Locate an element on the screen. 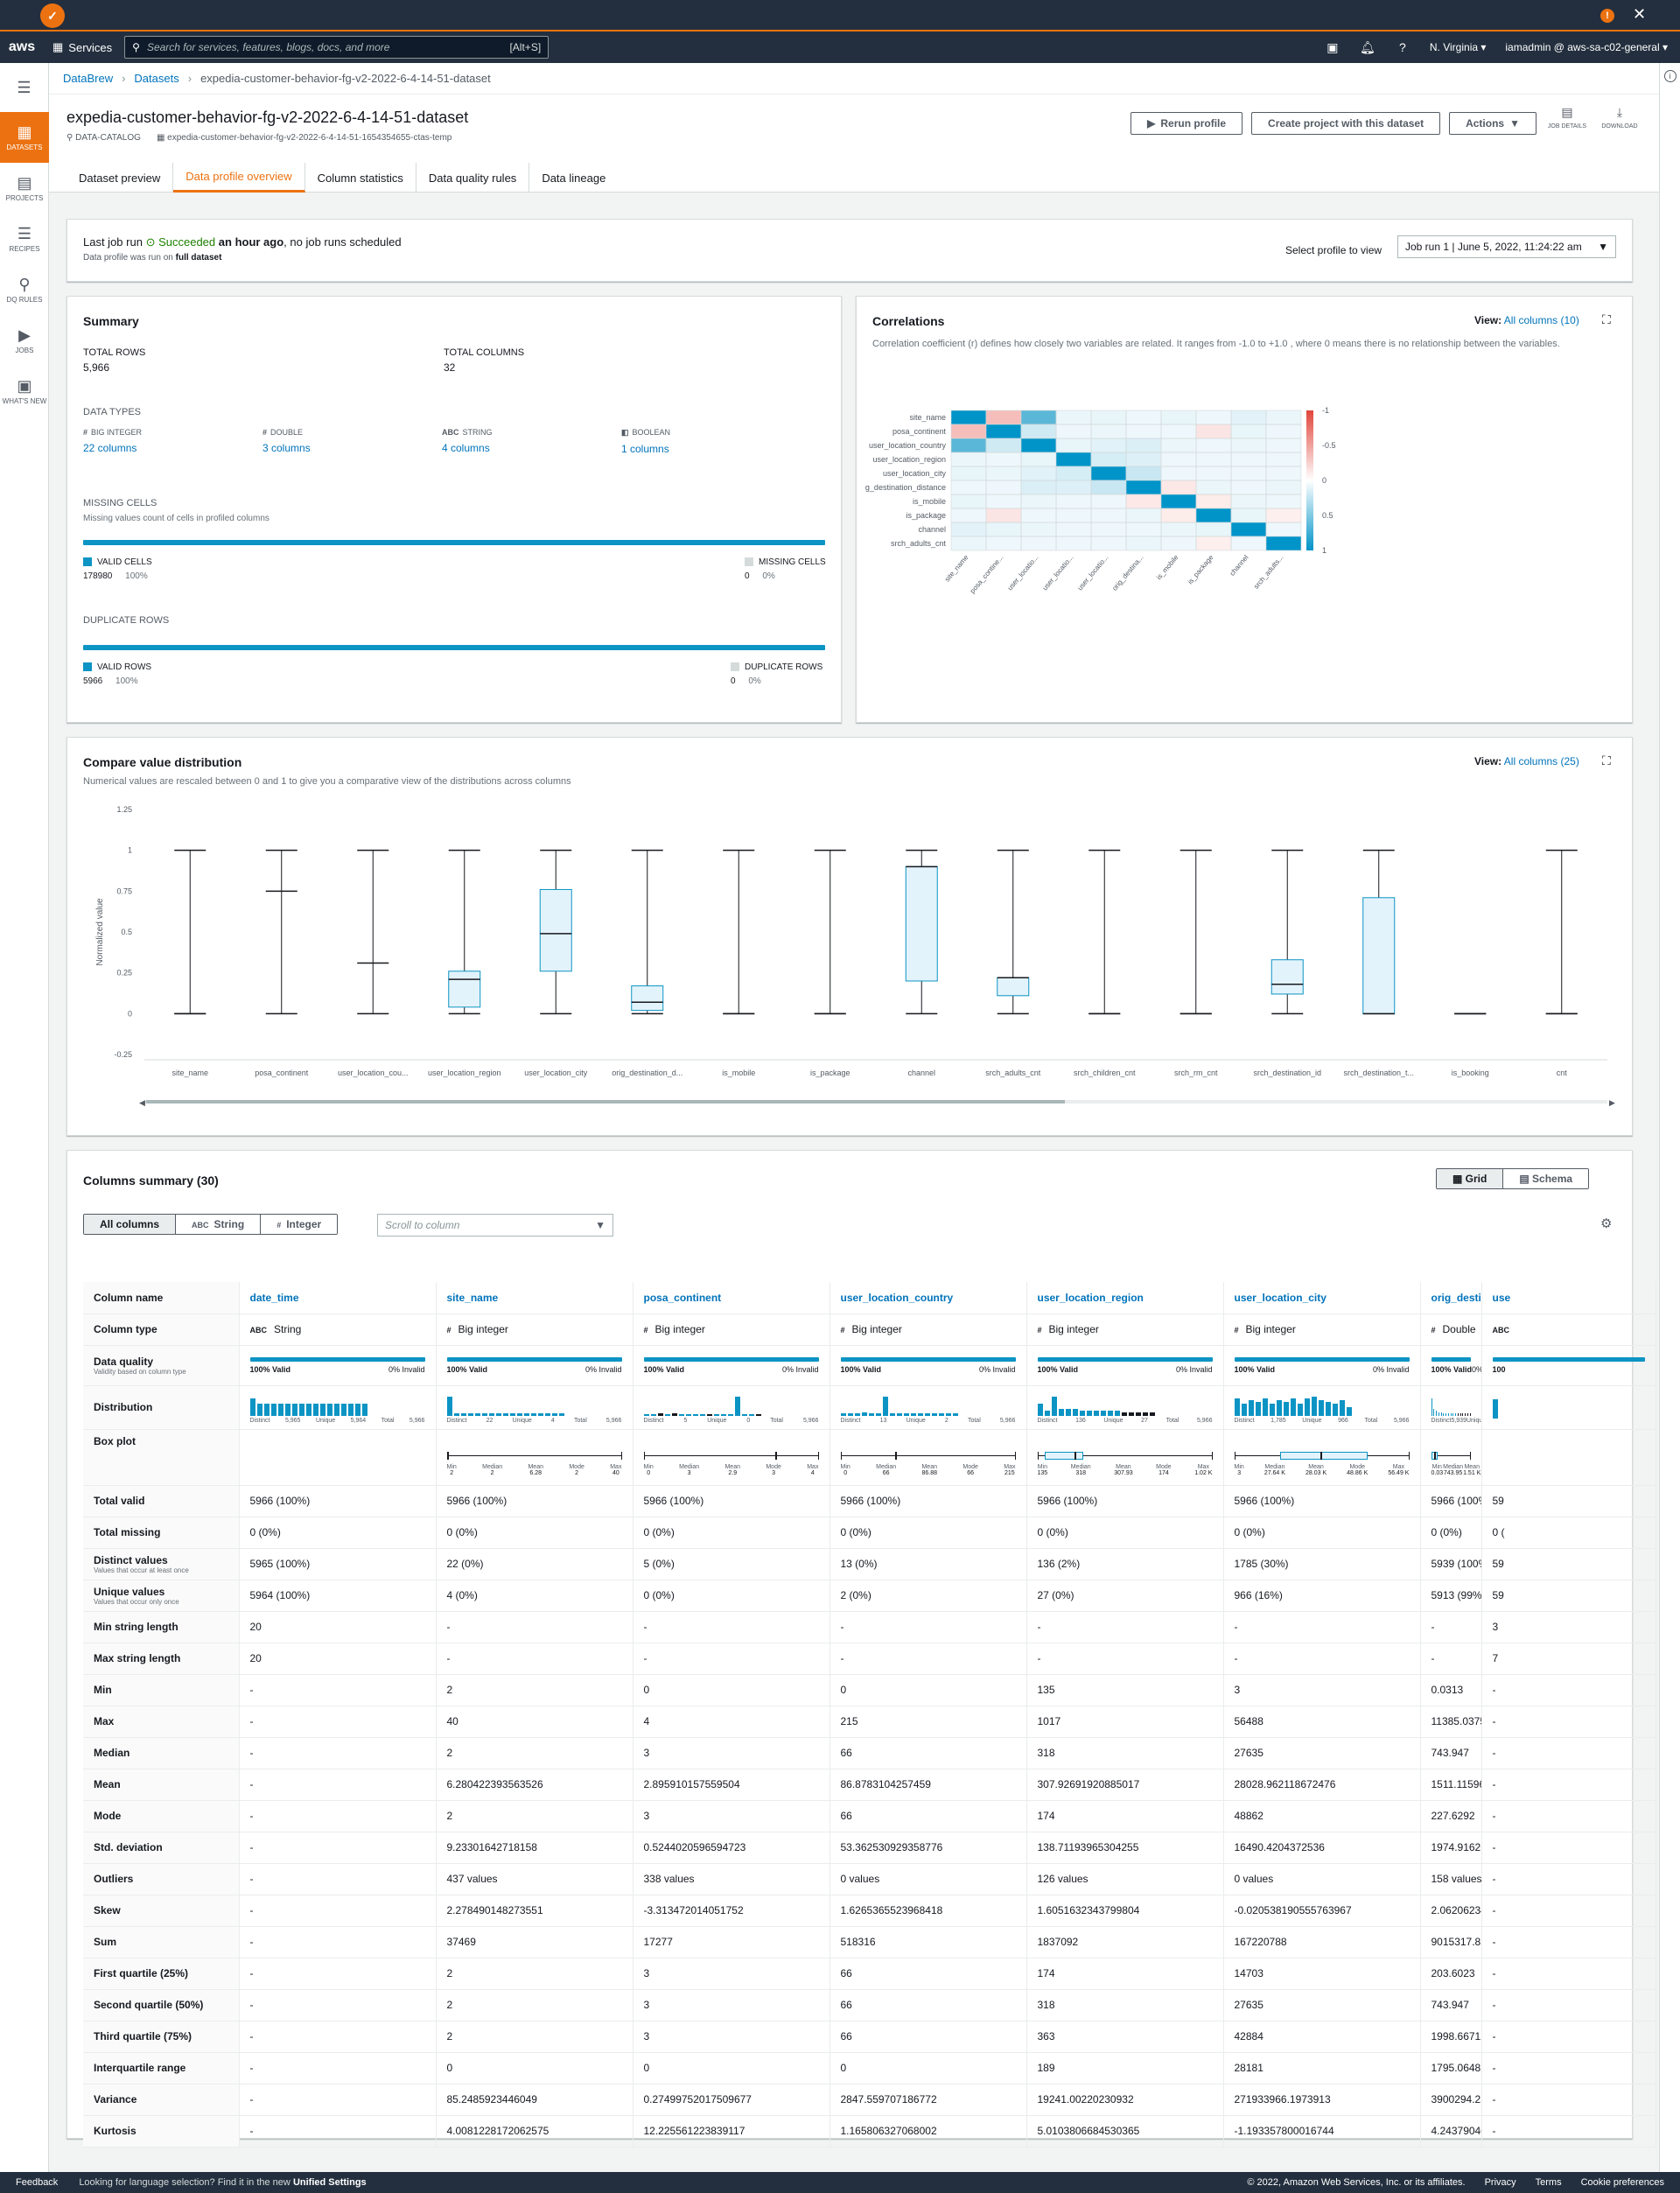 The height and width of the screenshot is (2193, 1680). rerun-profile-button: ▶ Rerun profile is located at coordinates (1186, 123).